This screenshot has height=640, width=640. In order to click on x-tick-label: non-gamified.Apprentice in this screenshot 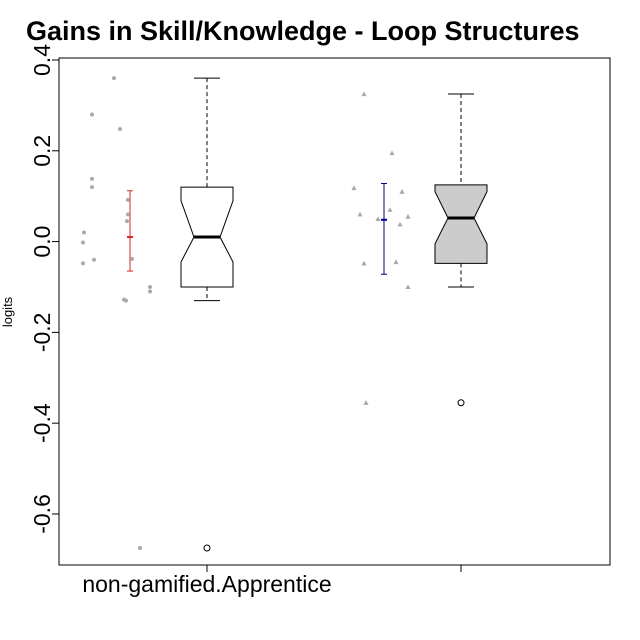, I will do `click(206, 584)`.